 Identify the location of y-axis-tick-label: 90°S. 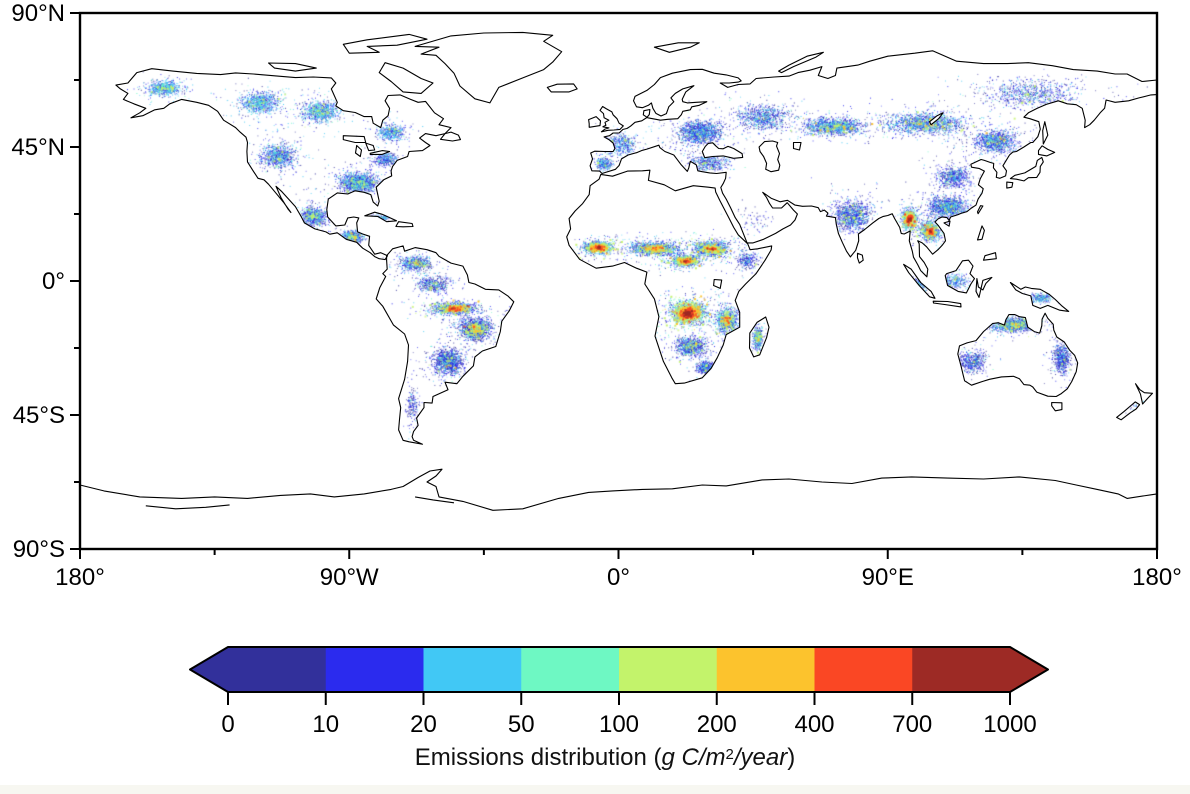
(39, 549).